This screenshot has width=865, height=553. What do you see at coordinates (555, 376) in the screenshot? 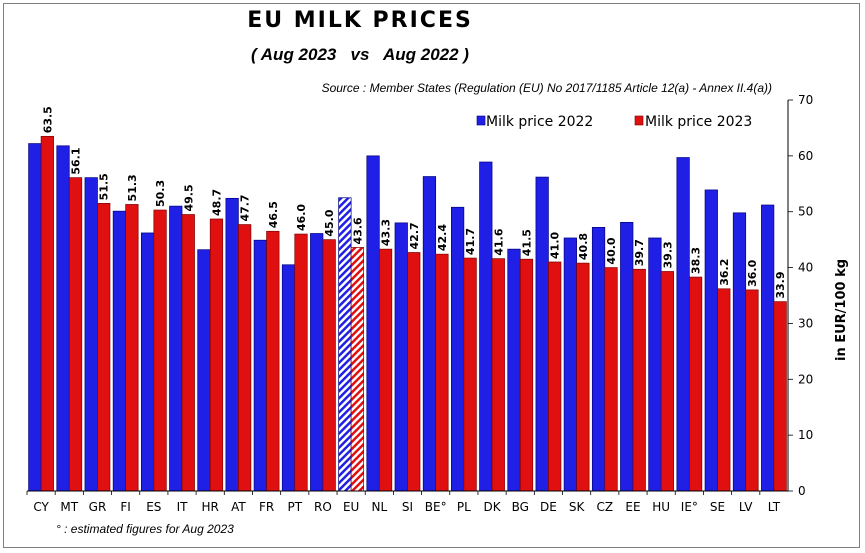
I see `bar-2023-DE` at bounding box center [555, 376].